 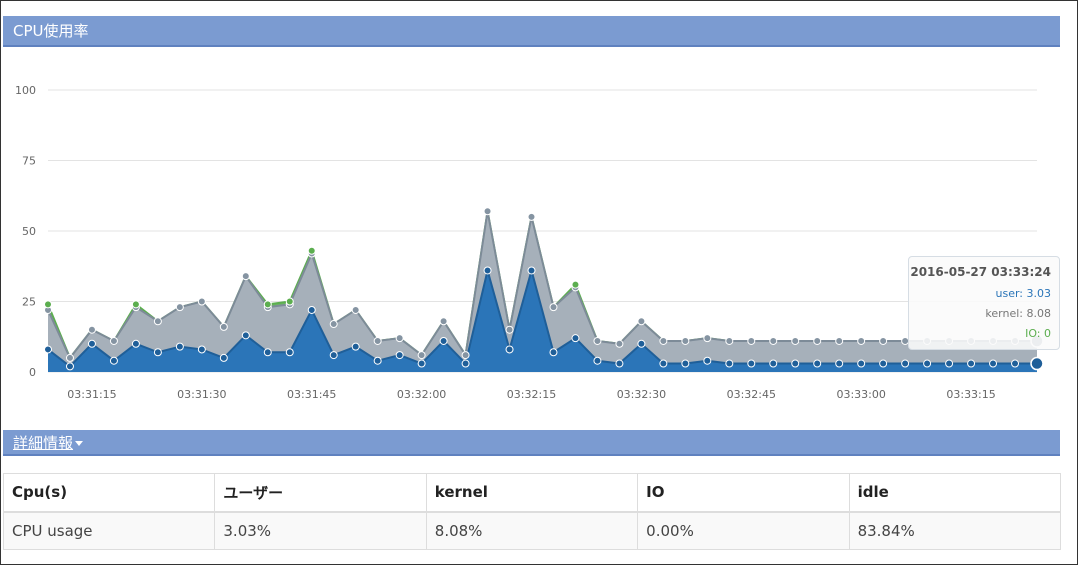 I want to click on x-tick-label: 03:32:15, so click(x=531, y=394).